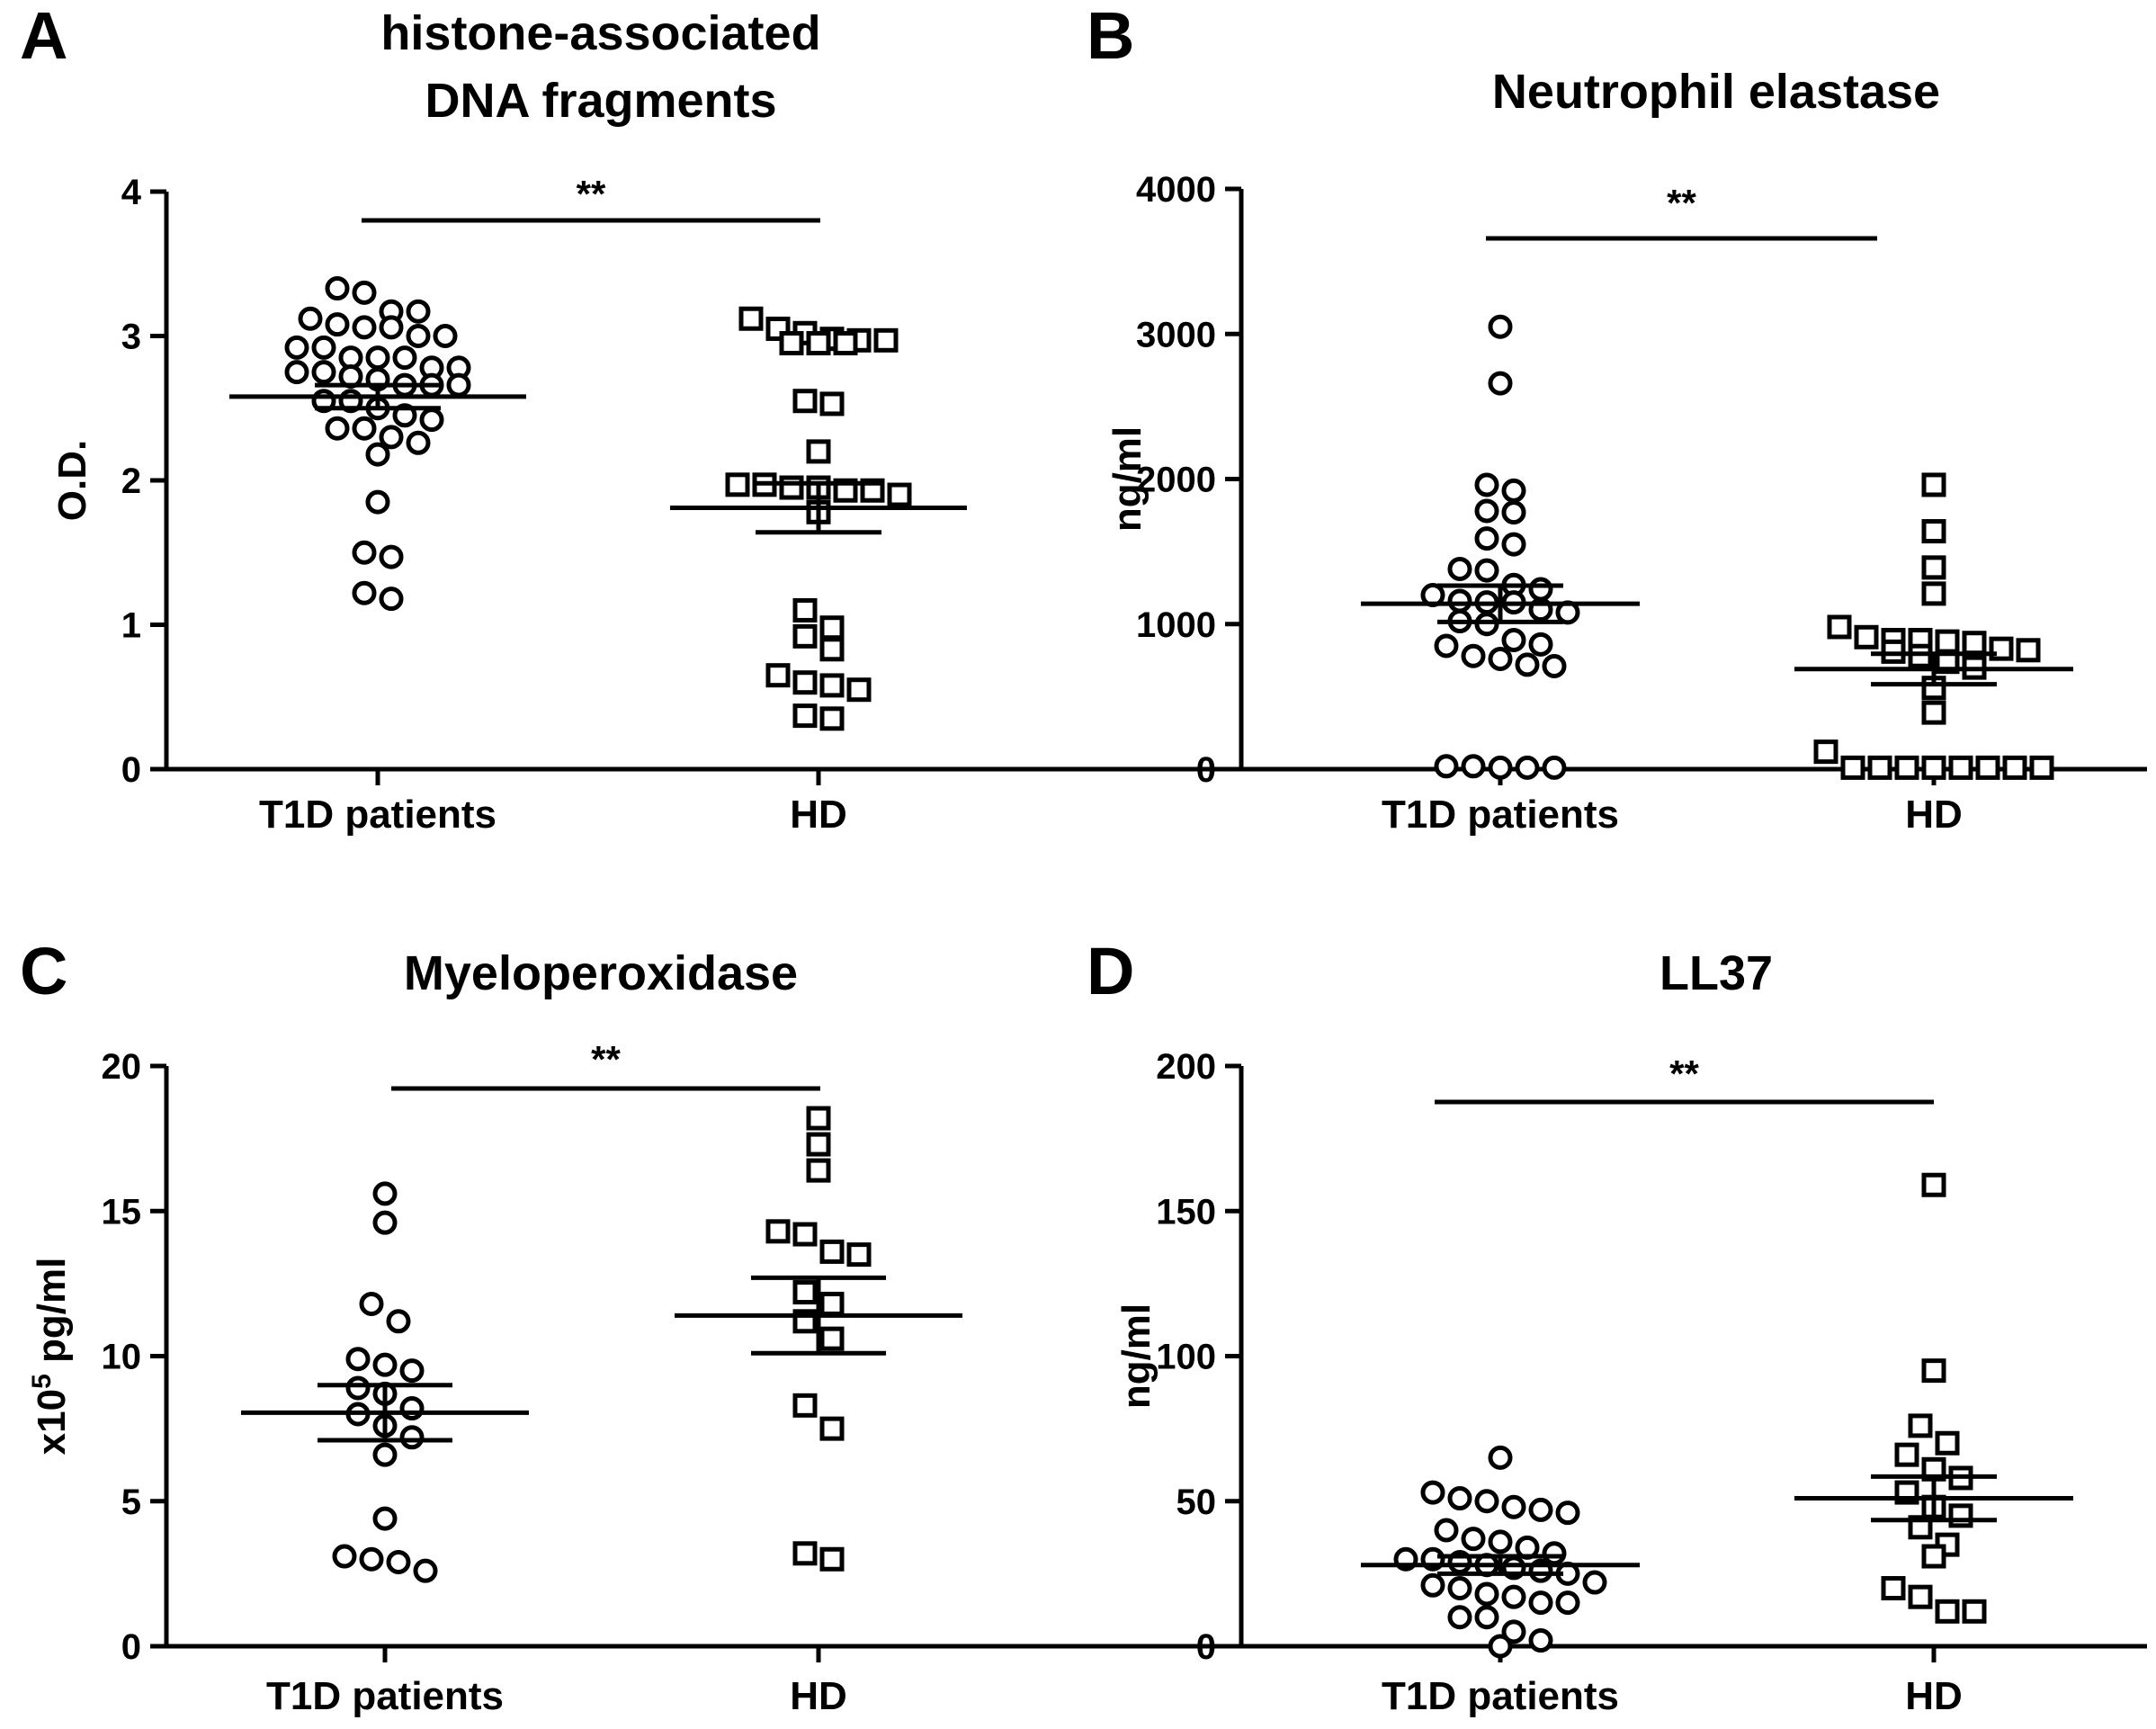  Describe the element at coordinates (600, 101) in the screenshot. I see `chart-title: DNA fragments` at that location.